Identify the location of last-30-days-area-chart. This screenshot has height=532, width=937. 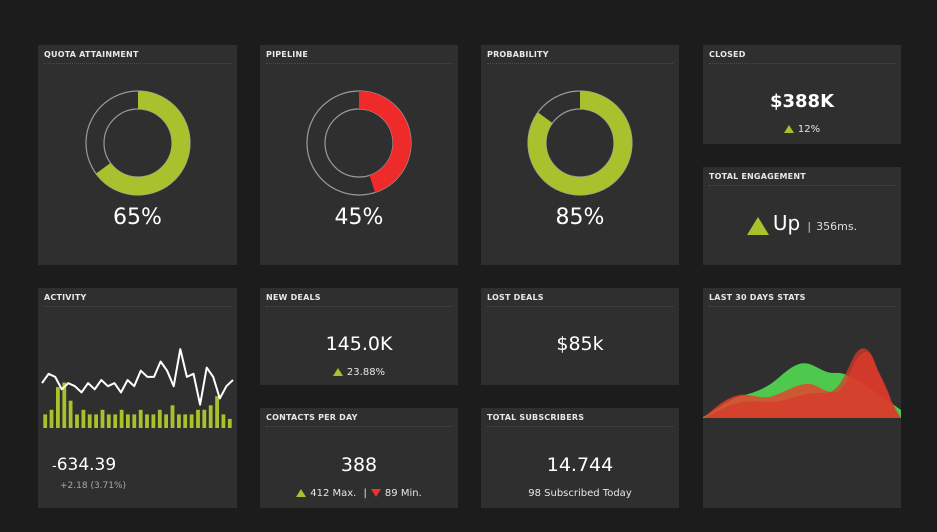
(802, 383).